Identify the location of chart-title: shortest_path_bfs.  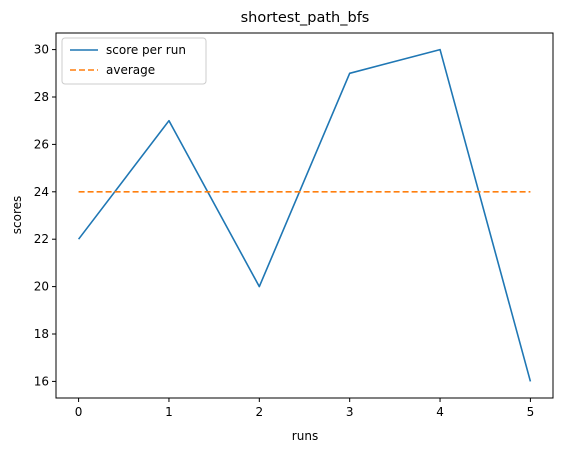
(305, 18).